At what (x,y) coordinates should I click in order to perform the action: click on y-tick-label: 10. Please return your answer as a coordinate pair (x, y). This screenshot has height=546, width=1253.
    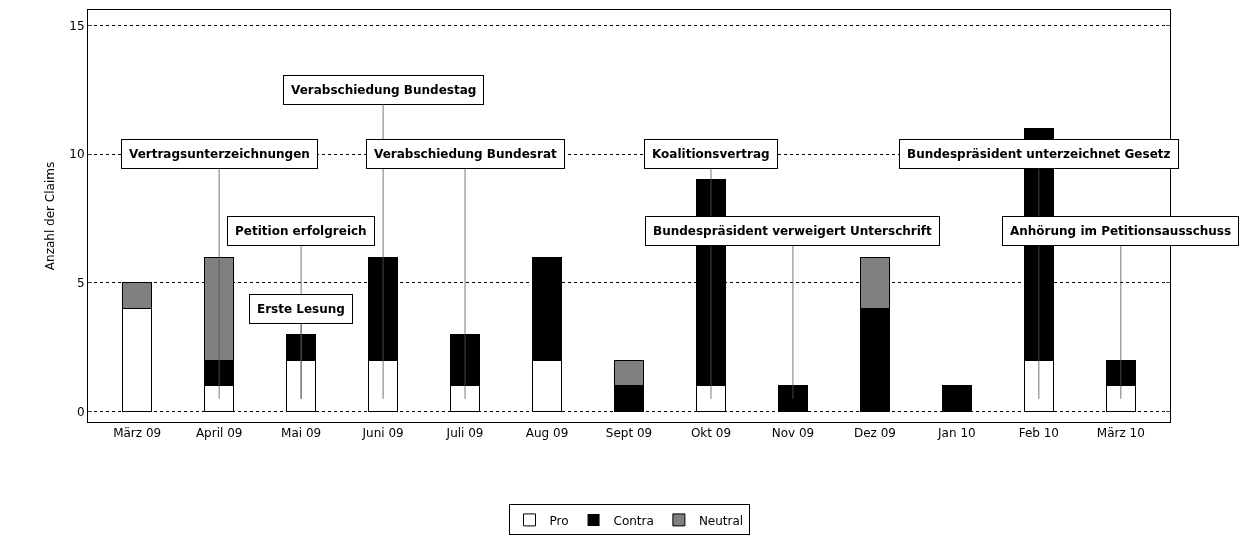
    Looking at the image, I should click on (77, 154).